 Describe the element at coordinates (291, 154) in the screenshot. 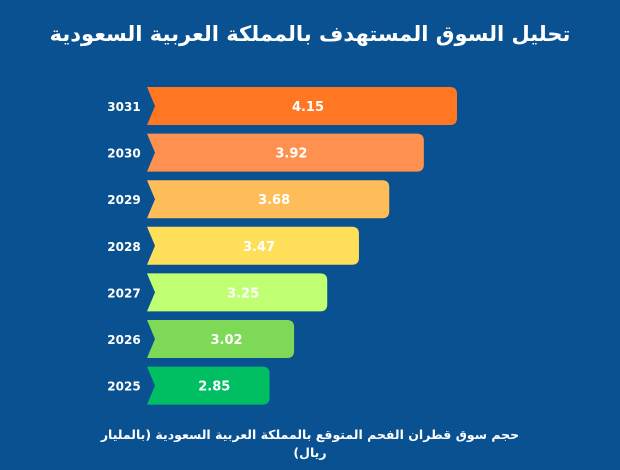

I see `value-label: 3.92` at that location.